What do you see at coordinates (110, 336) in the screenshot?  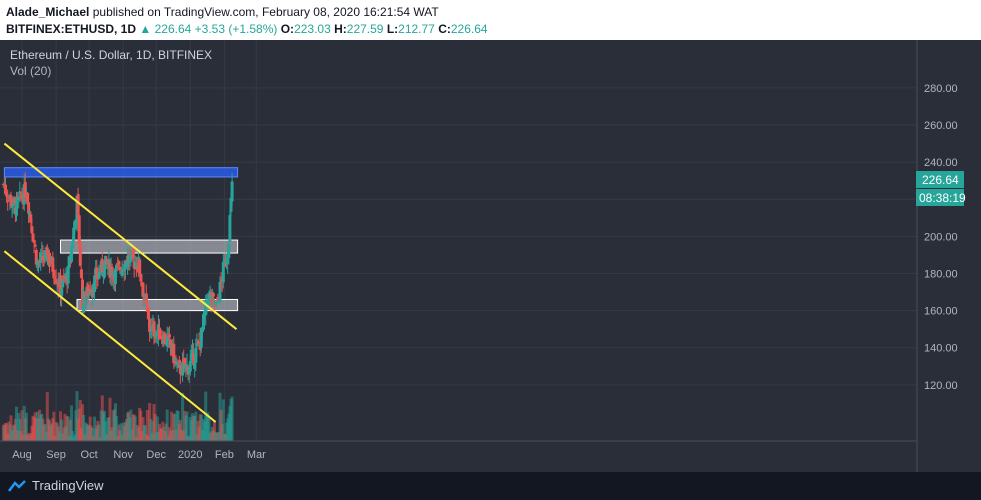 I see `lower-trendline` at bounding box center [110, 336].